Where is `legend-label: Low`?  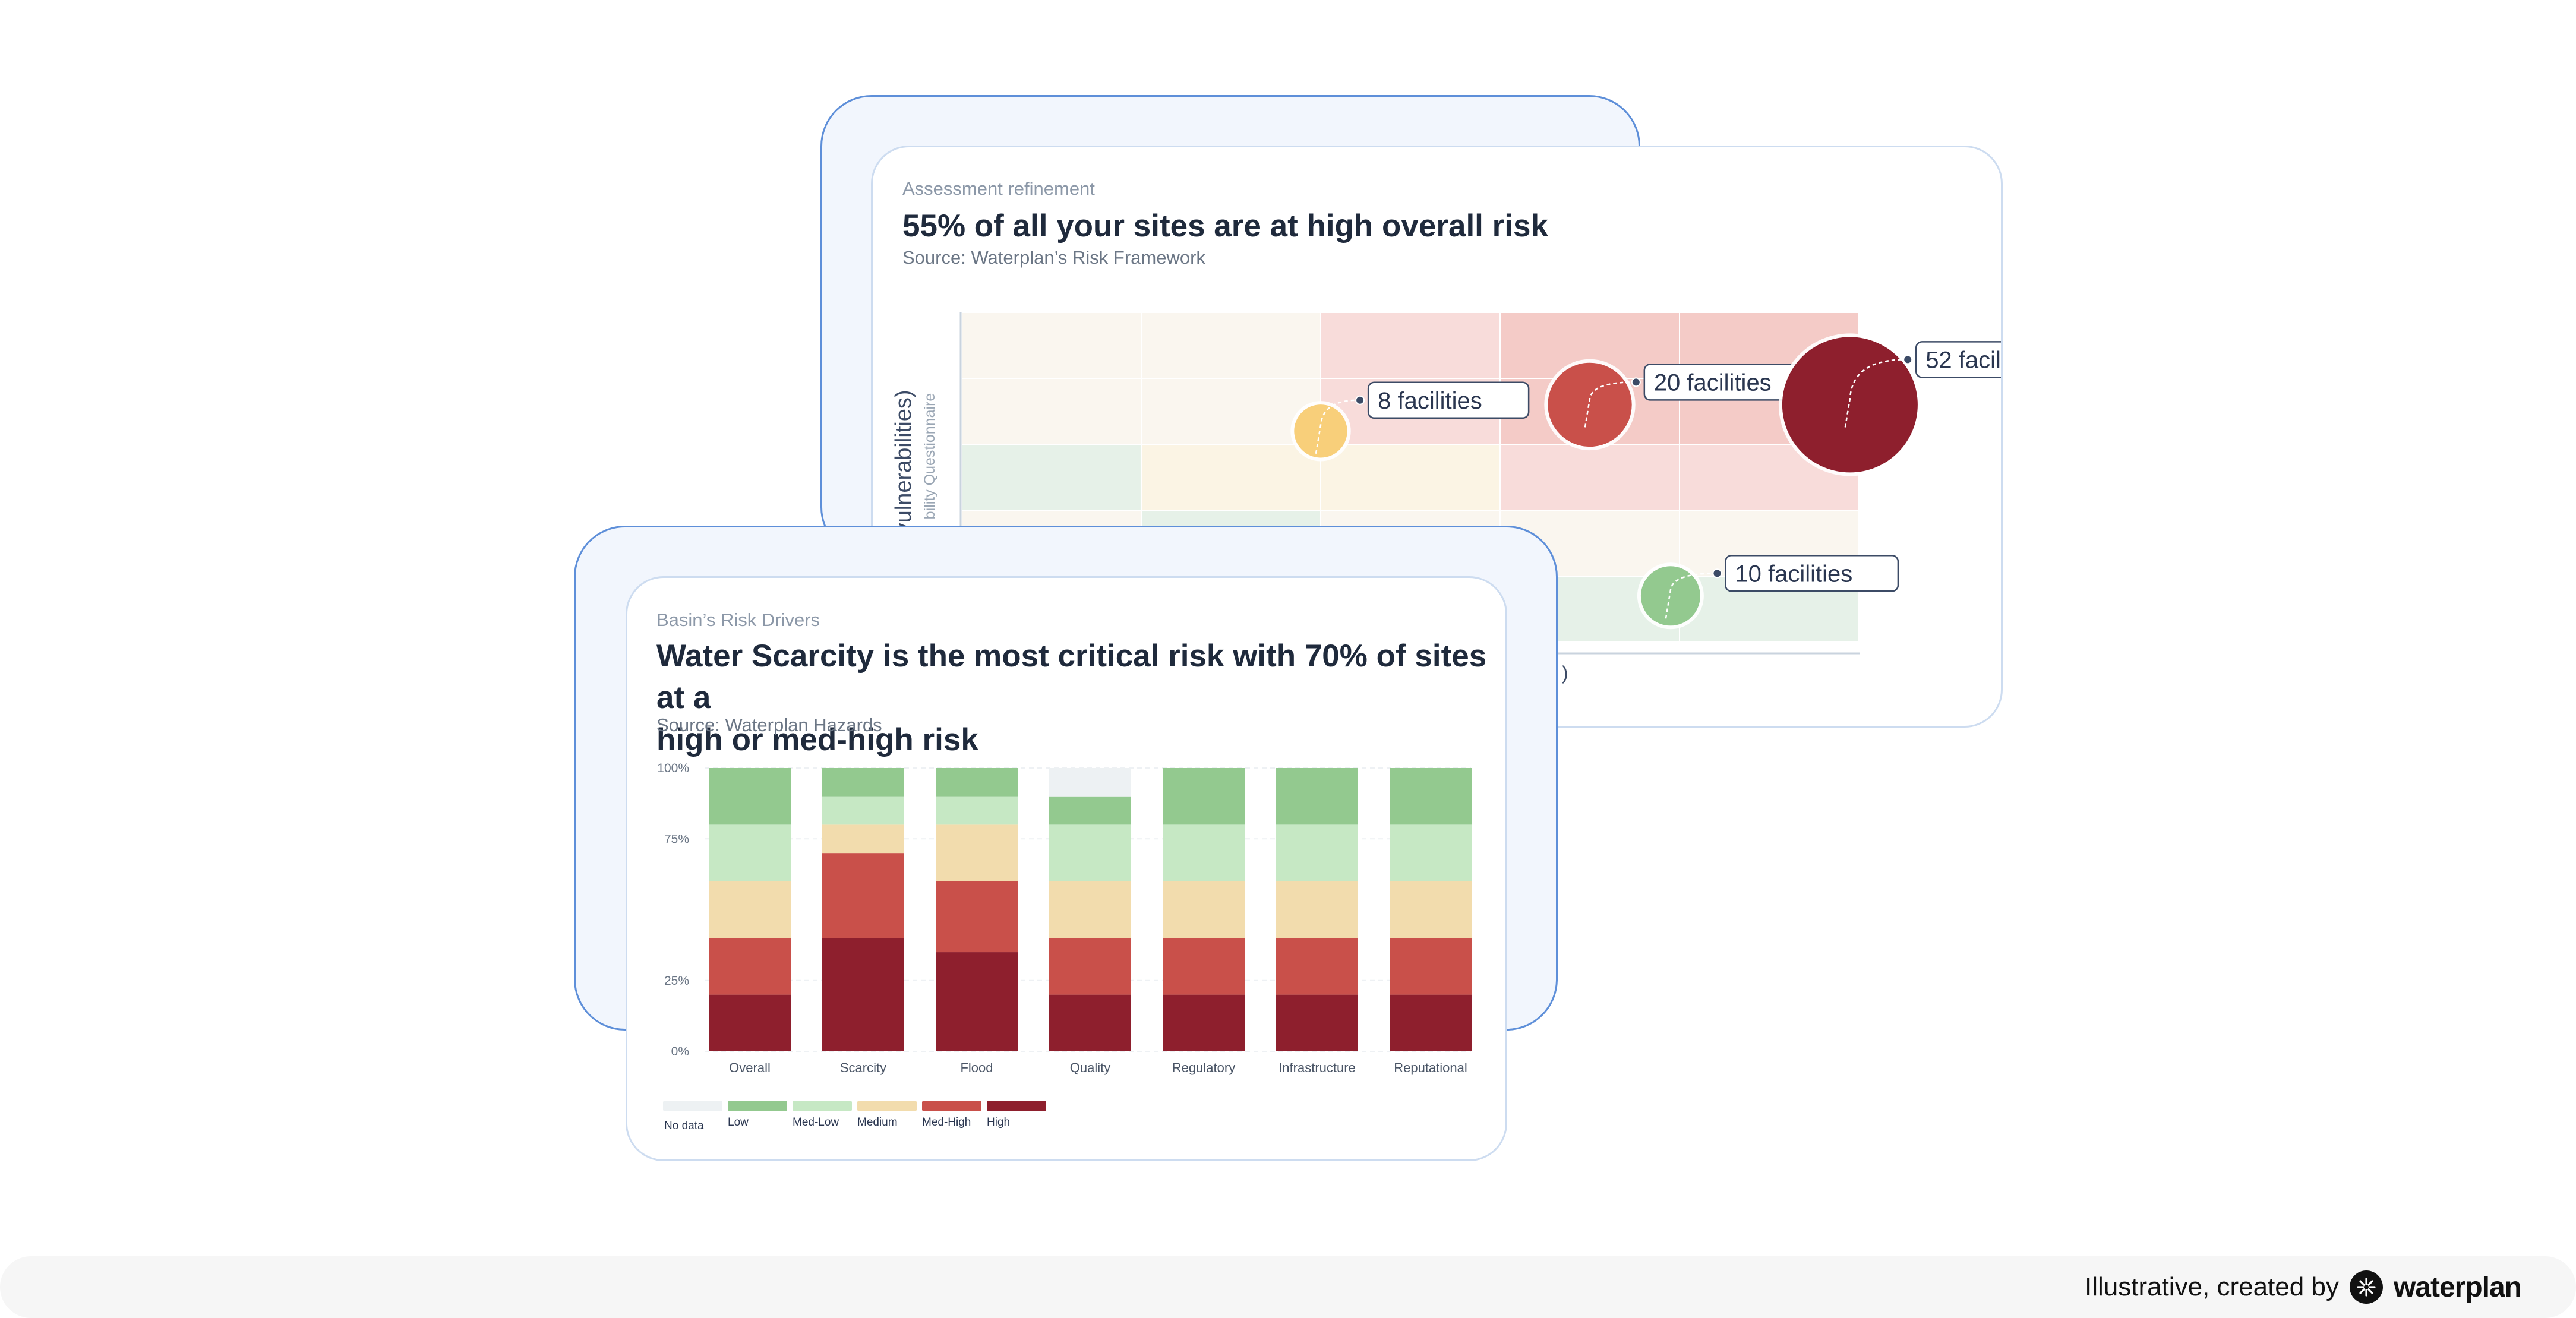
legend-label: Low is located at coordinates (738, 1122).